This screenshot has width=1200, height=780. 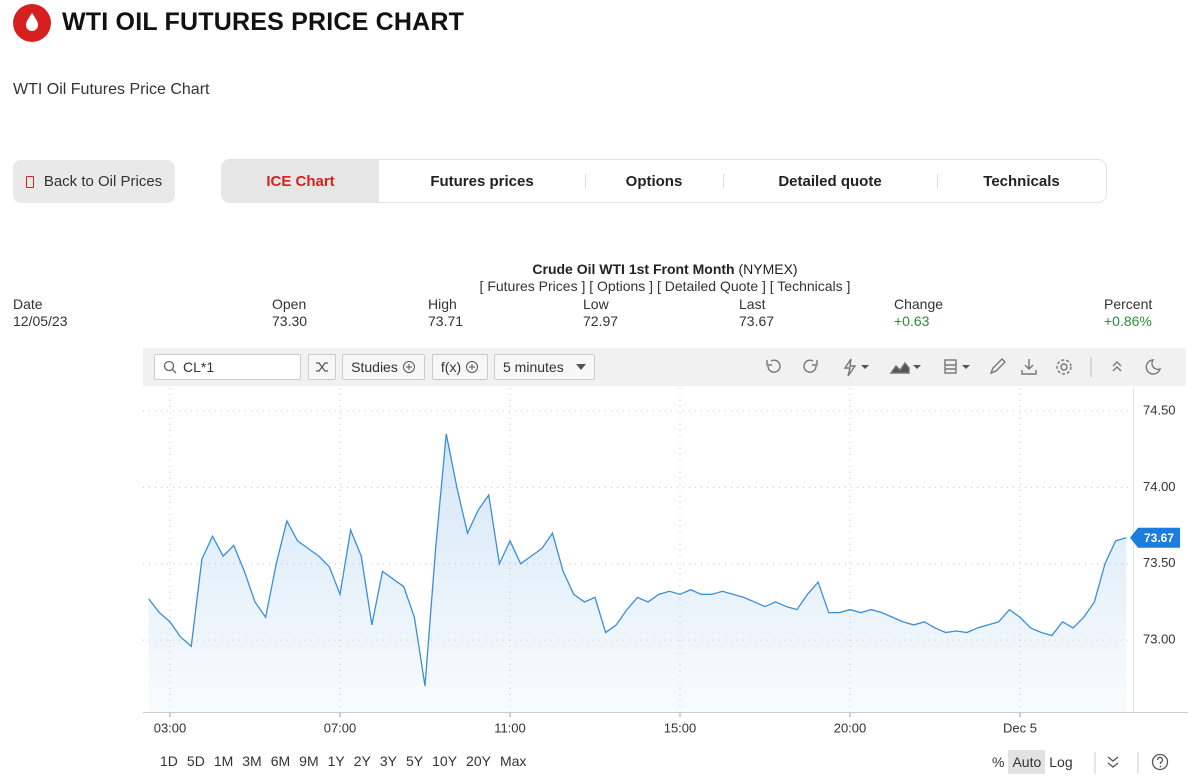 I want to click on field-label: Date, so click(x=28, y=304).